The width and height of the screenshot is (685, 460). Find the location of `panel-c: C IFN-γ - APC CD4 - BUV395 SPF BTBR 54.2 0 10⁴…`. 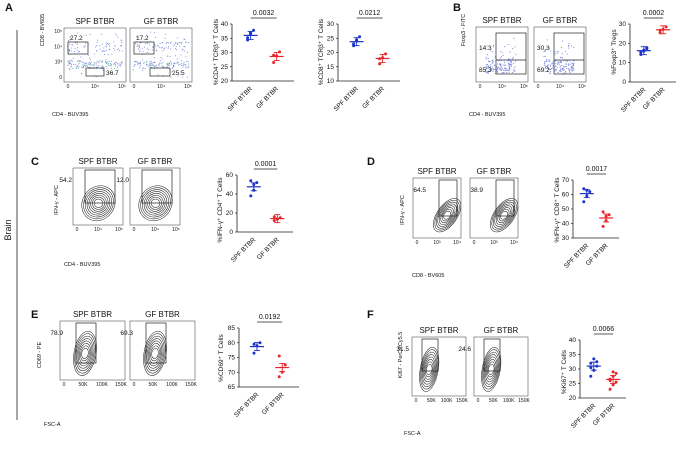

panel-c: C IFN-γ - APC CD4 - BUV395 SPF BTBR 54.2 0 10⁴… is located at coordinates (162, 212).